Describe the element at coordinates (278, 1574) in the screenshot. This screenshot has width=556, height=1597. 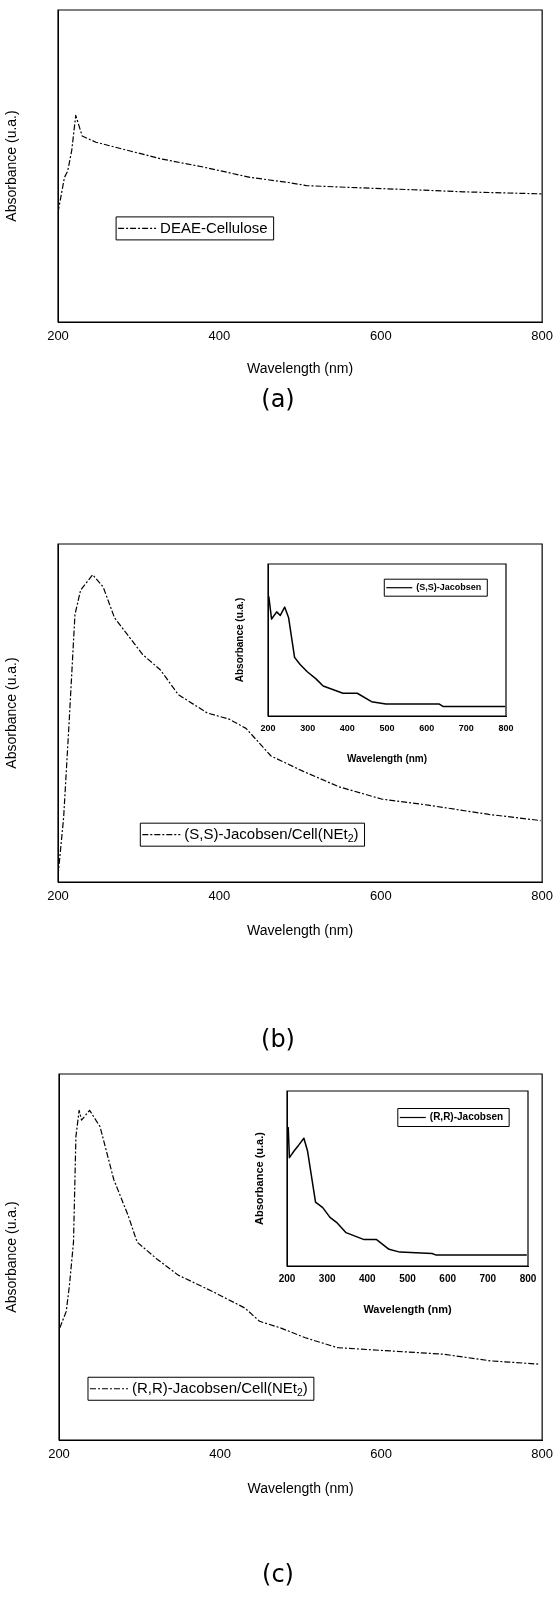
I see `text: (c)` at that location.